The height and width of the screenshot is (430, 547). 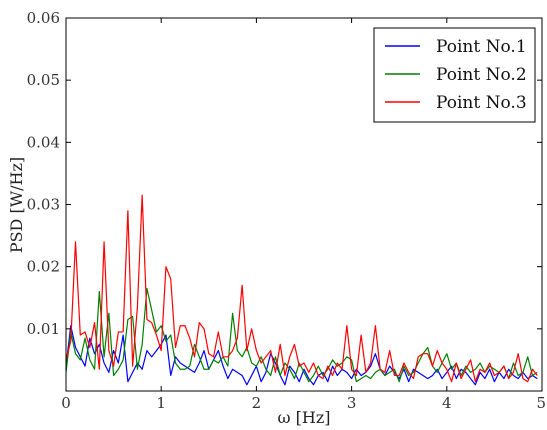 I want to click on x-tick-label: 4, so click(x=447, y=403).